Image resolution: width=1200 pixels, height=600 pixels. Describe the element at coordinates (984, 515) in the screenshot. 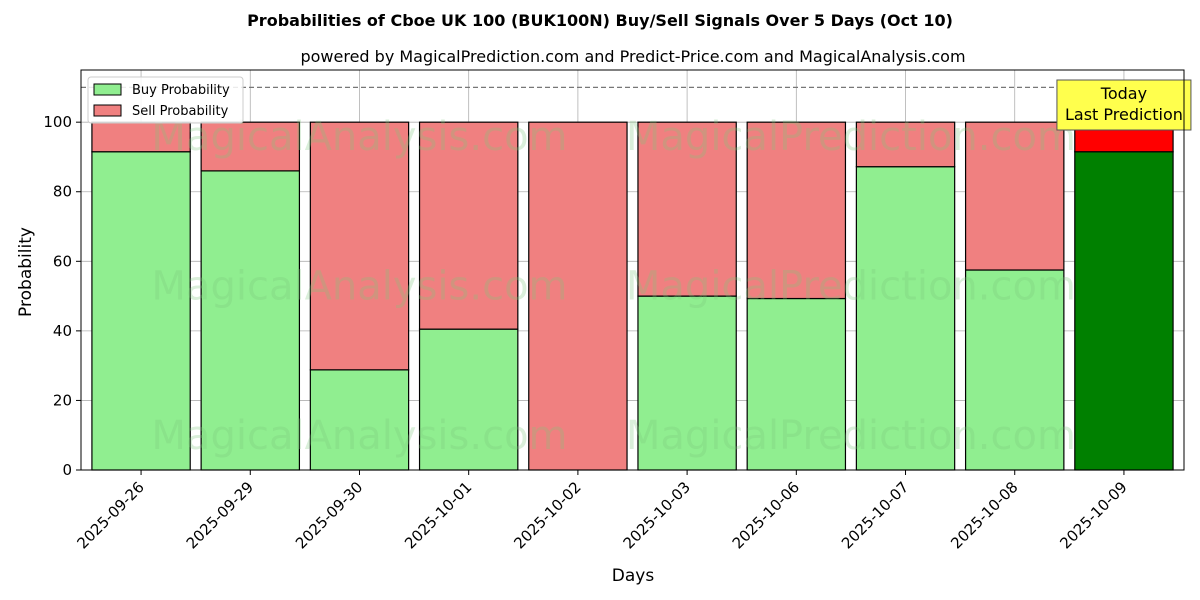

I see `x-tick-label: 2025-10-08` at that location.